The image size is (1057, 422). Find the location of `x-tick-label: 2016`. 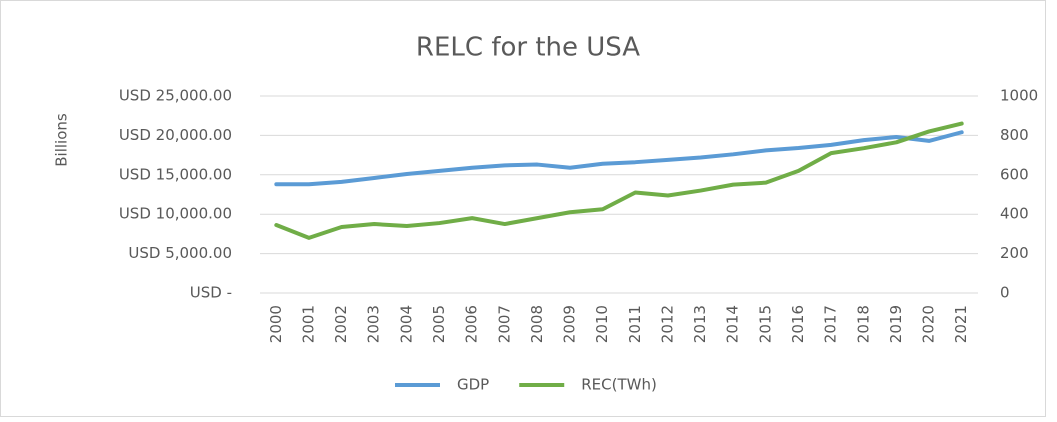

x-tick-label: 2016 is located at coordinates (798, 324).